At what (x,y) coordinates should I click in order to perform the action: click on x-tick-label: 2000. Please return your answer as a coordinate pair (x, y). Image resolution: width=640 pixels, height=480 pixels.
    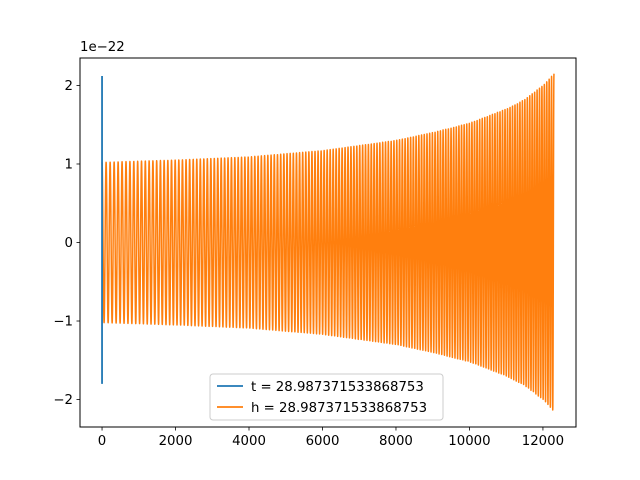
    Looking at the image, I should click on (176, 441).